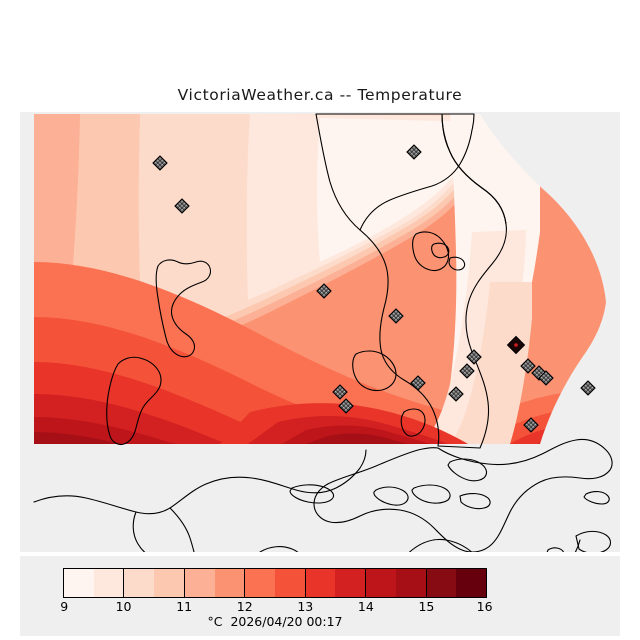 The image size is (640, 640). Describe the element at coordinates (484, 606) in the screenshot. I see `colorbar-tick-label: 16` at that location.